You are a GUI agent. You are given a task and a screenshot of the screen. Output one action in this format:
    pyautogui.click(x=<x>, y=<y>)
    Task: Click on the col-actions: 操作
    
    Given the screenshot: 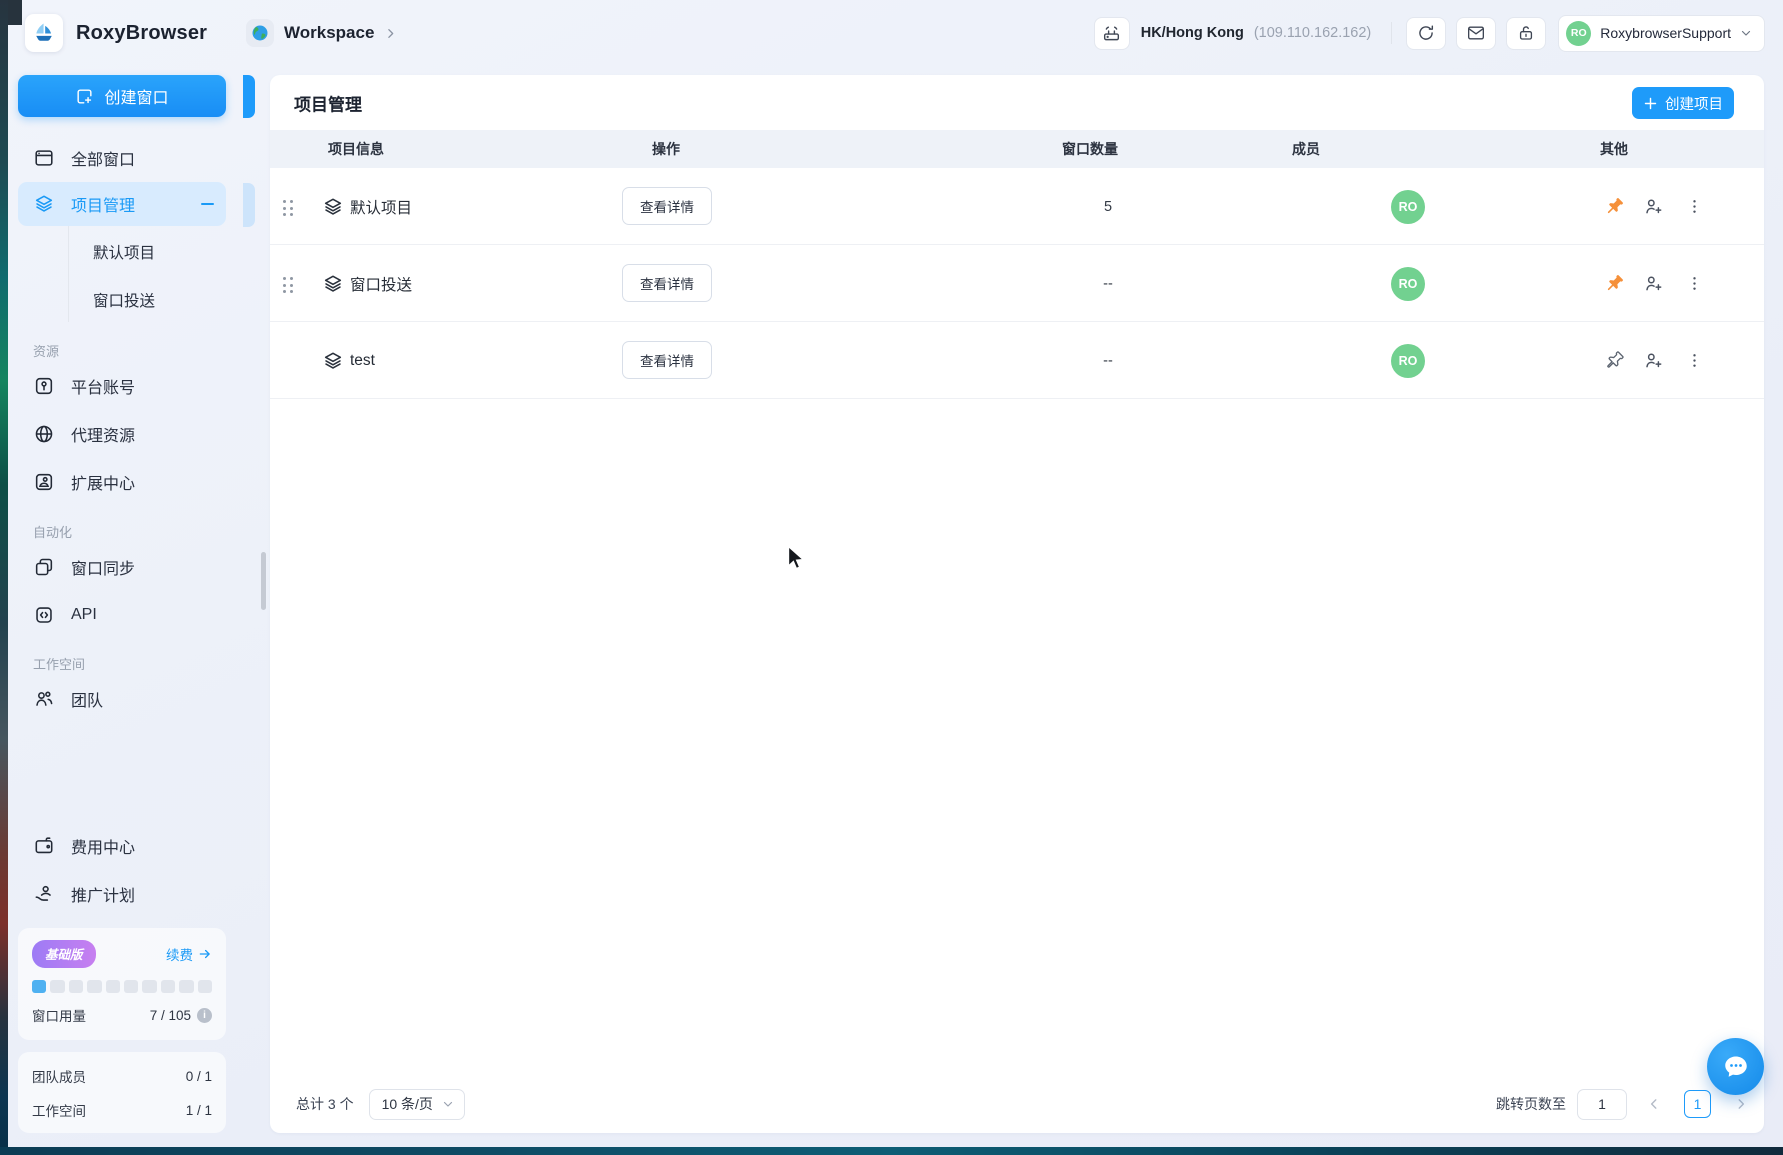 What is the action you would take?
    pyautogui.click(x=666, y=149)
    